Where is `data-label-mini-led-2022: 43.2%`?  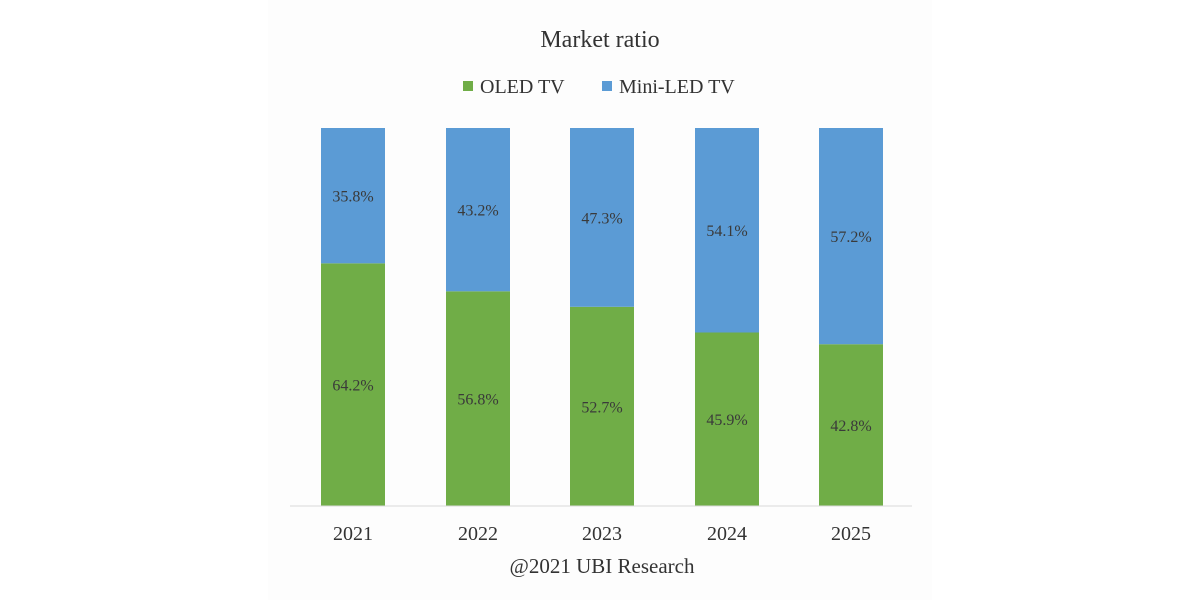 data-label-mini-led-2022: 43.2% is located at coordinates (477, 211).